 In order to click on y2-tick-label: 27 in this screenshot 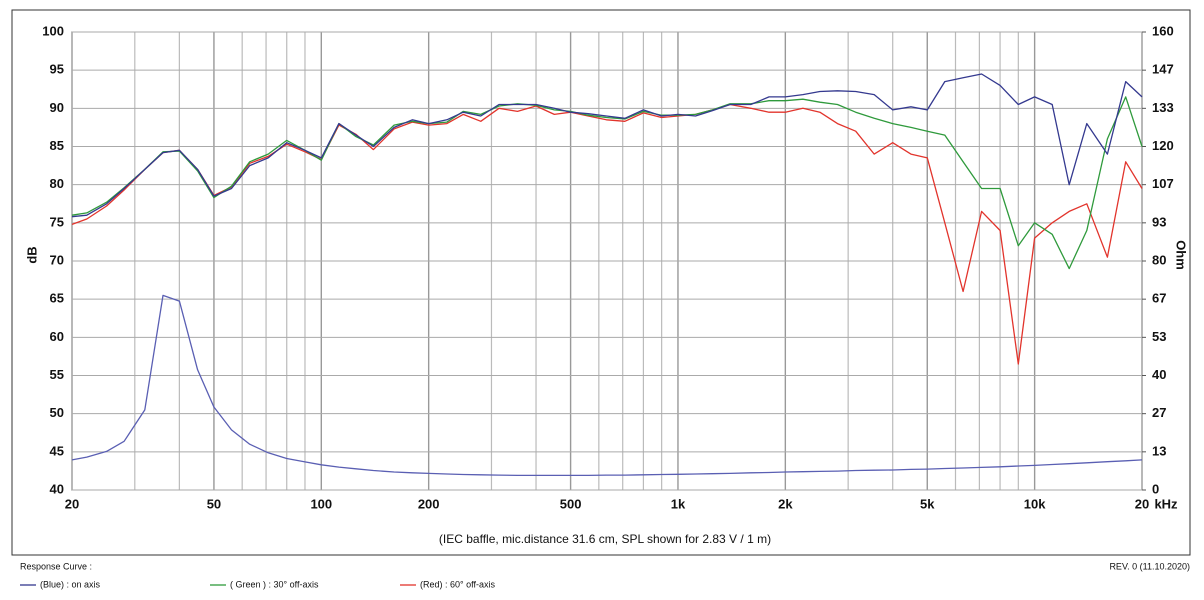, I will do `click(1159, 412)`.